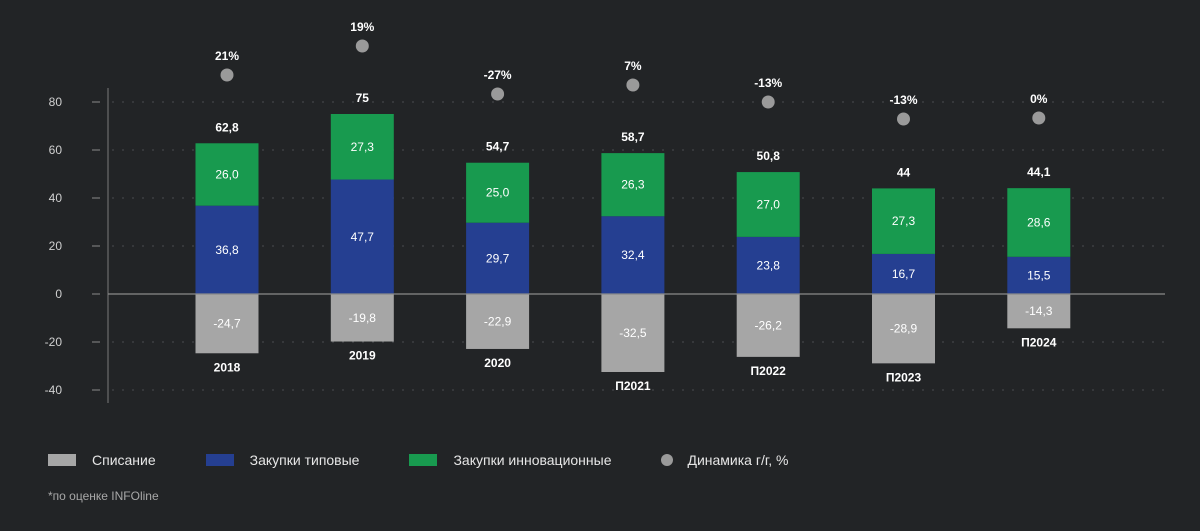 The height and width of the screenshot is (531, 1200). I want to click on legend-item-writeoff: Списание, so click(102, 460).